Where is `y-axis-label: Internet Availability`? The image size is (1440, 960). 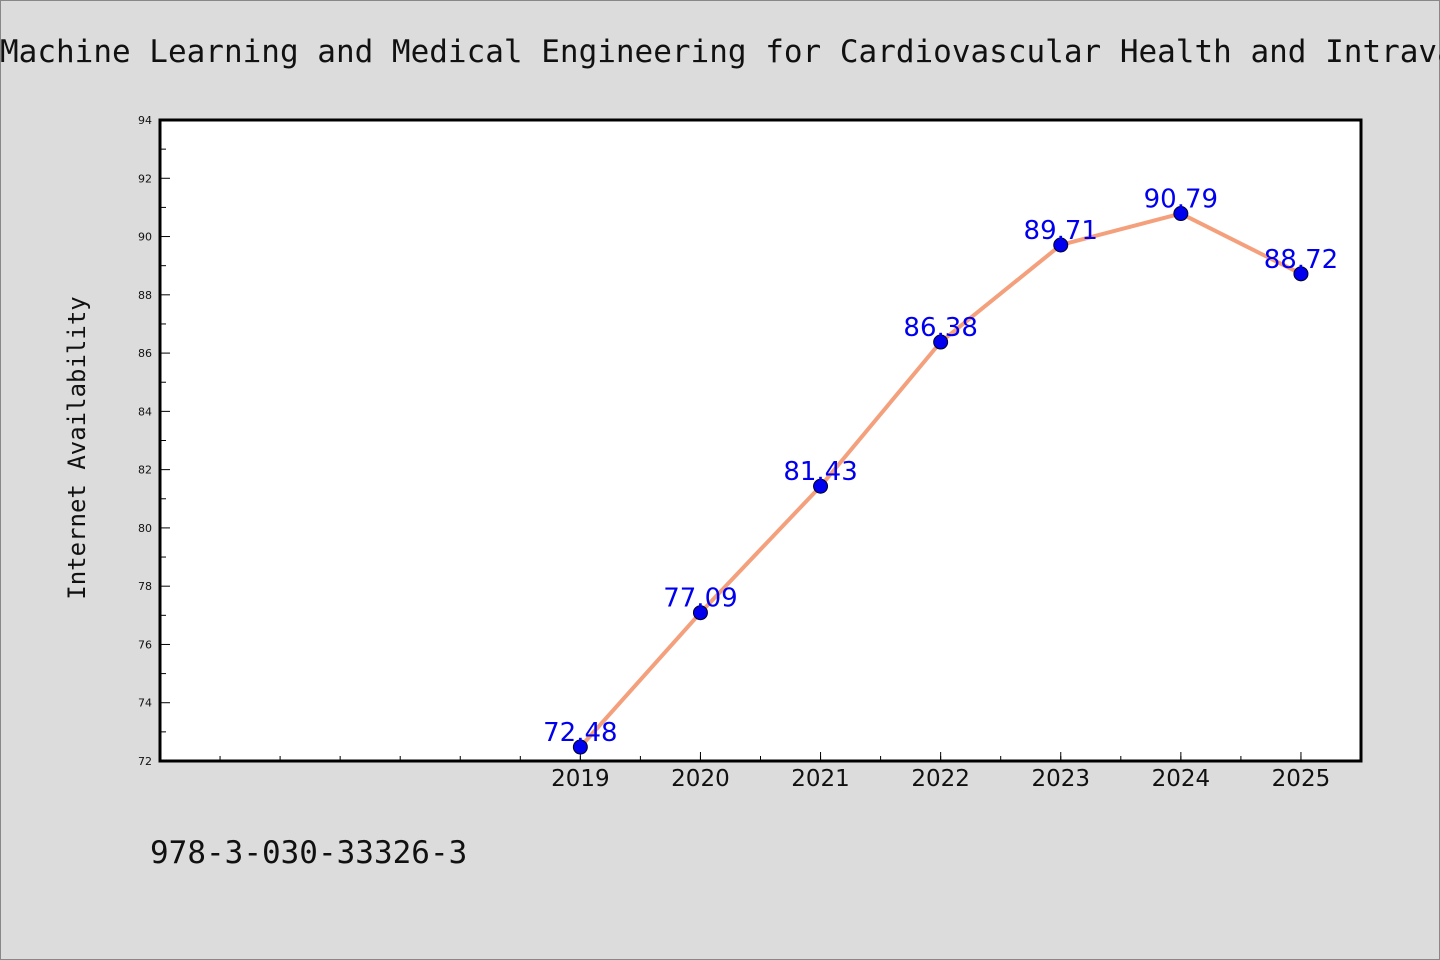
y-axis-label: Internet Availability is located at coordinates (77, 447).